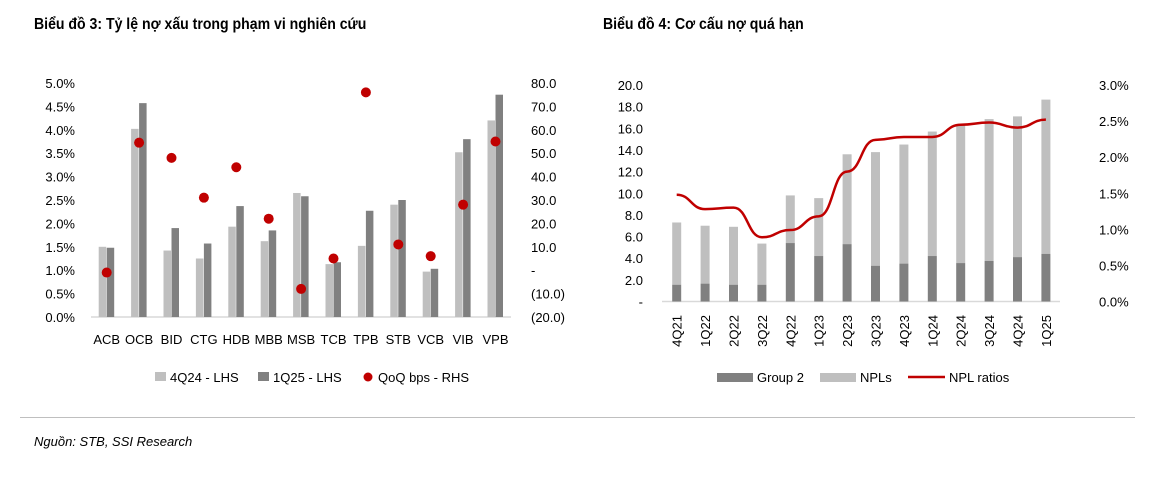 The height and width of the screenshot is (483, 1151). What do you see at coordinates (1114, 121) in the screenshot?
I see `right-axis-tick: 2.5%` at bounding box center [1114, 121].